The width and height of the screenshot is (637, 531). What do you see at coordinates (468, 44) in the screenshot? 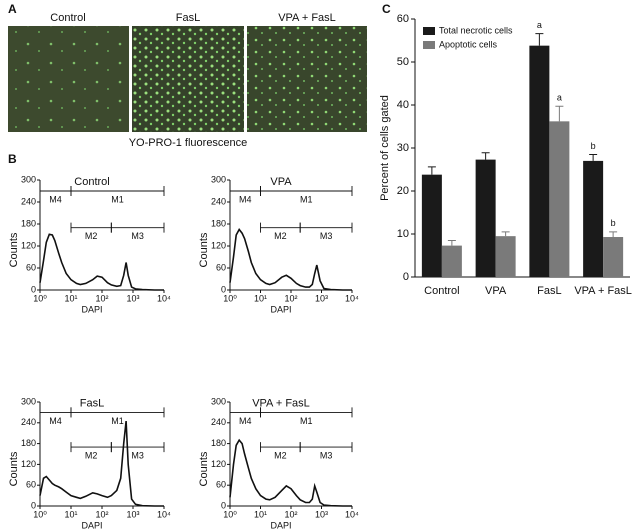
I see `legend-label: Apoptotic cells` at bounding box center [468, 44].